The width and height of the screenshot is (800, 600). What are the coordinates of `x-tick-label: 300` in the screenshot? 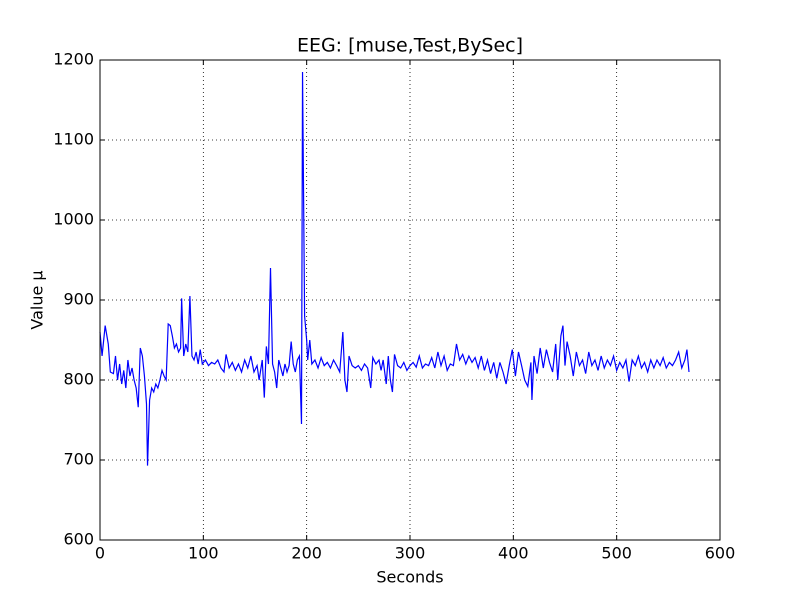 It's located at (410, 553).